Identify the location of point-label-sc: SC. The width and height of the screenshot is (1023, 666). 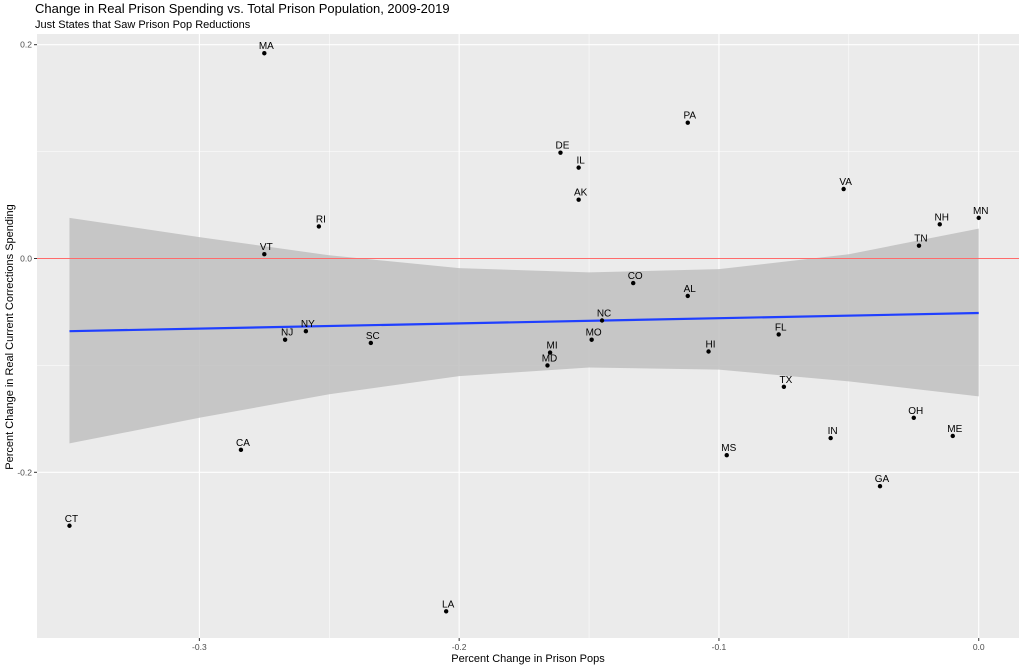
(373, 336).